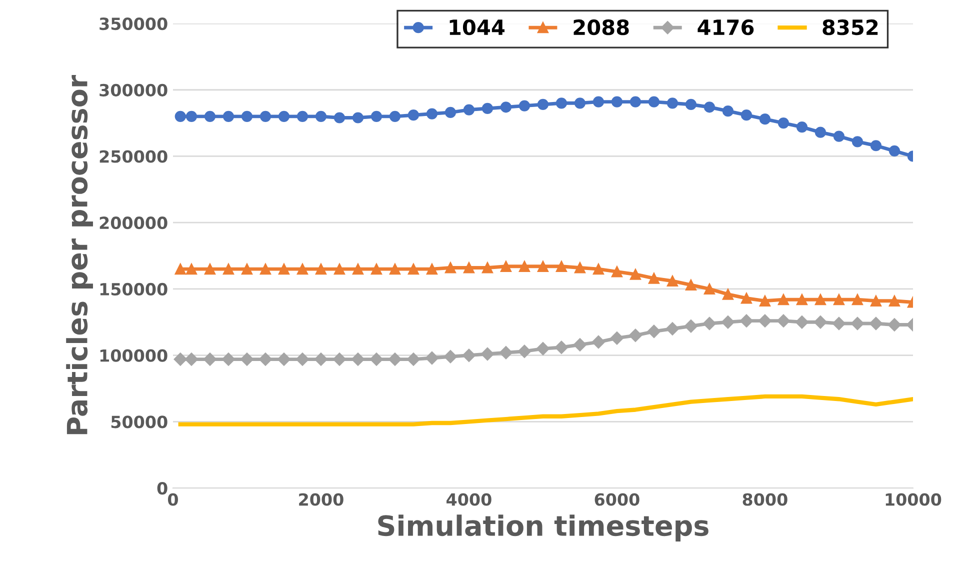  I want to click on x-axis-title: Simulation timesteps, so click(543, 528).